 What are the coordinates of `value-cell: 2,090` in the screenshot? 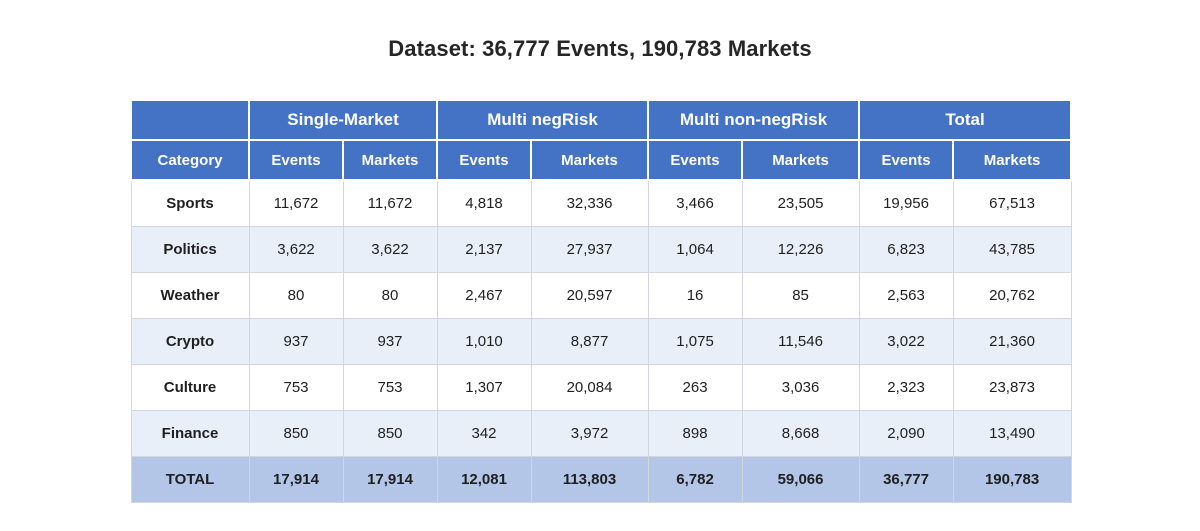 It's located at (906, 433).